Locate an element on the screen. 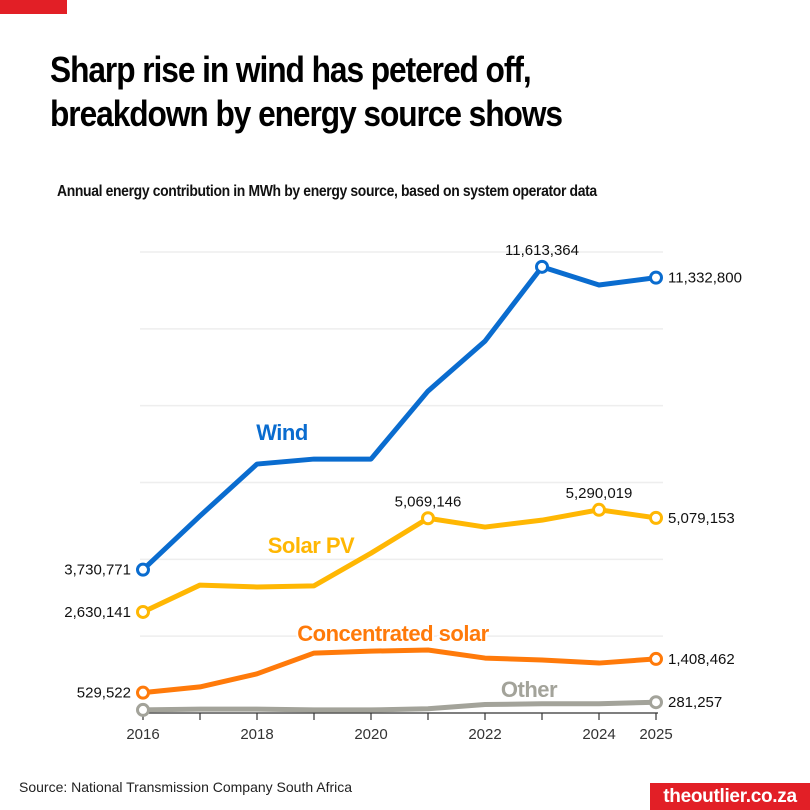  data-label-wind: 11,613,364 is located at coordinates (542, 250).